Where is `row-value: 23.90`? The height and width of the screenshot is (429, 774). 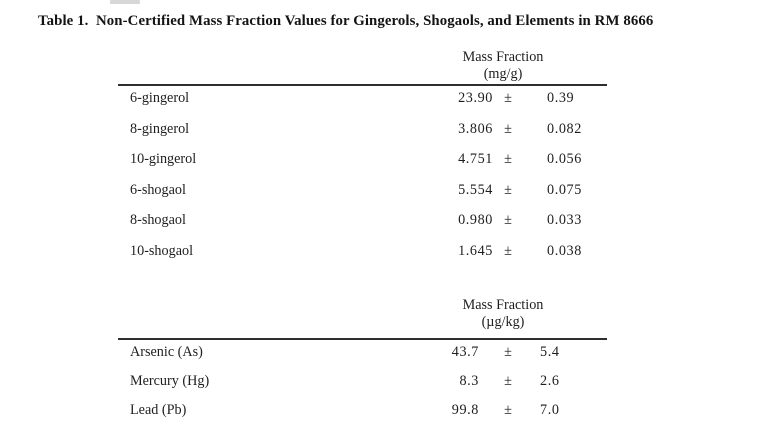
row-value: 23.90 is located at coordinates (475, 98).